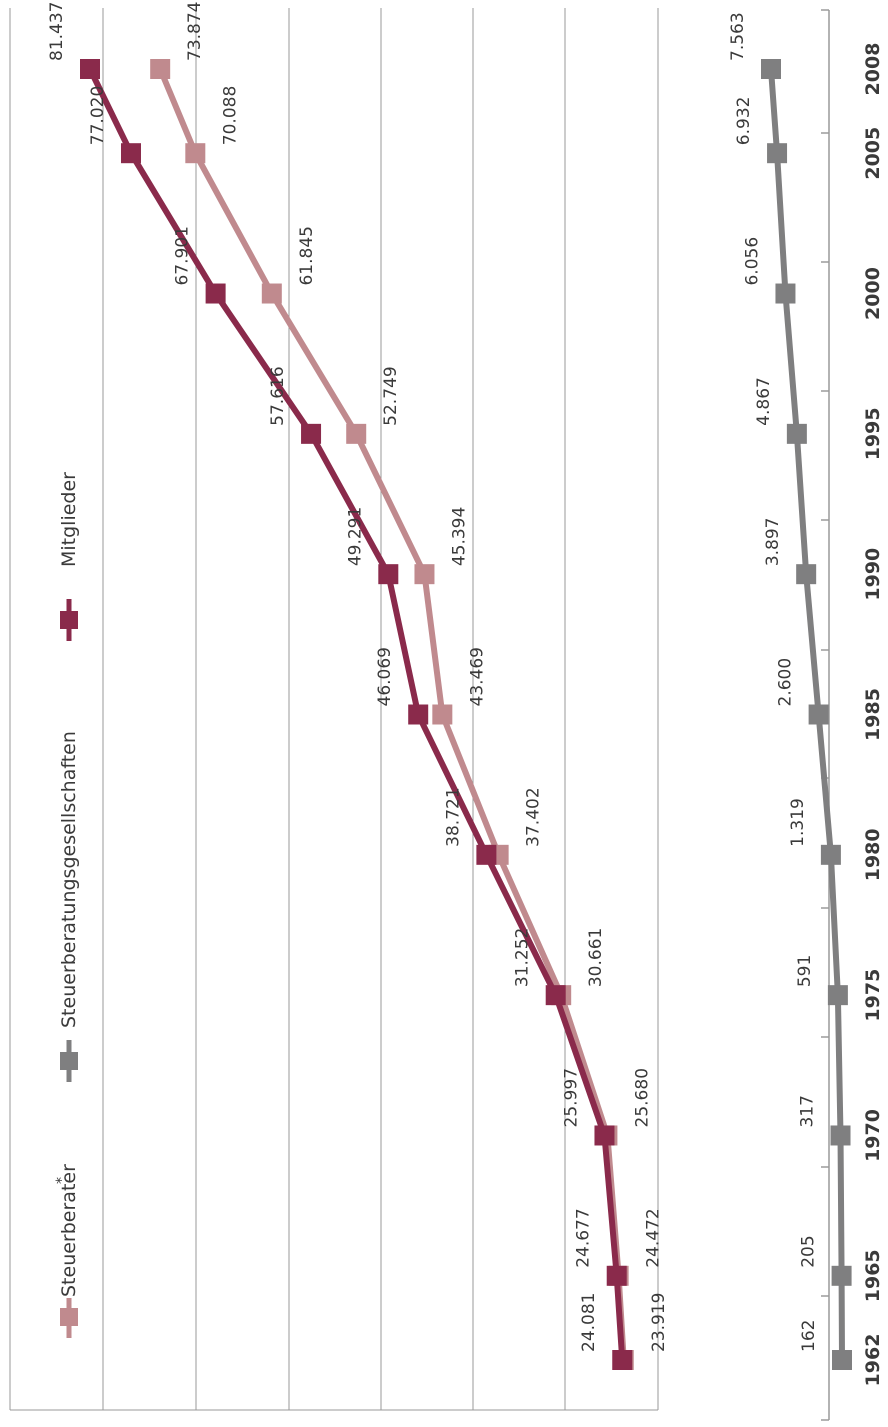 The height and width of the screenshot is (1427, 888). I want to click on data-label-gesellschaften: 317, so click(808, 1111).